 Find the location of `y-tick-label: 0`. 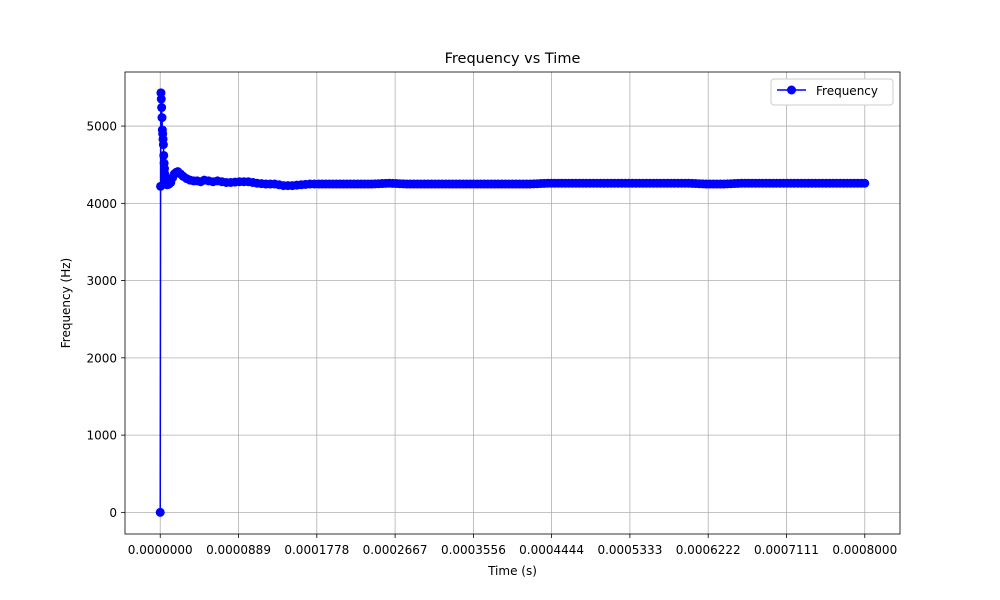

y-tick-label: 0 is located at coordinates (113, 513).